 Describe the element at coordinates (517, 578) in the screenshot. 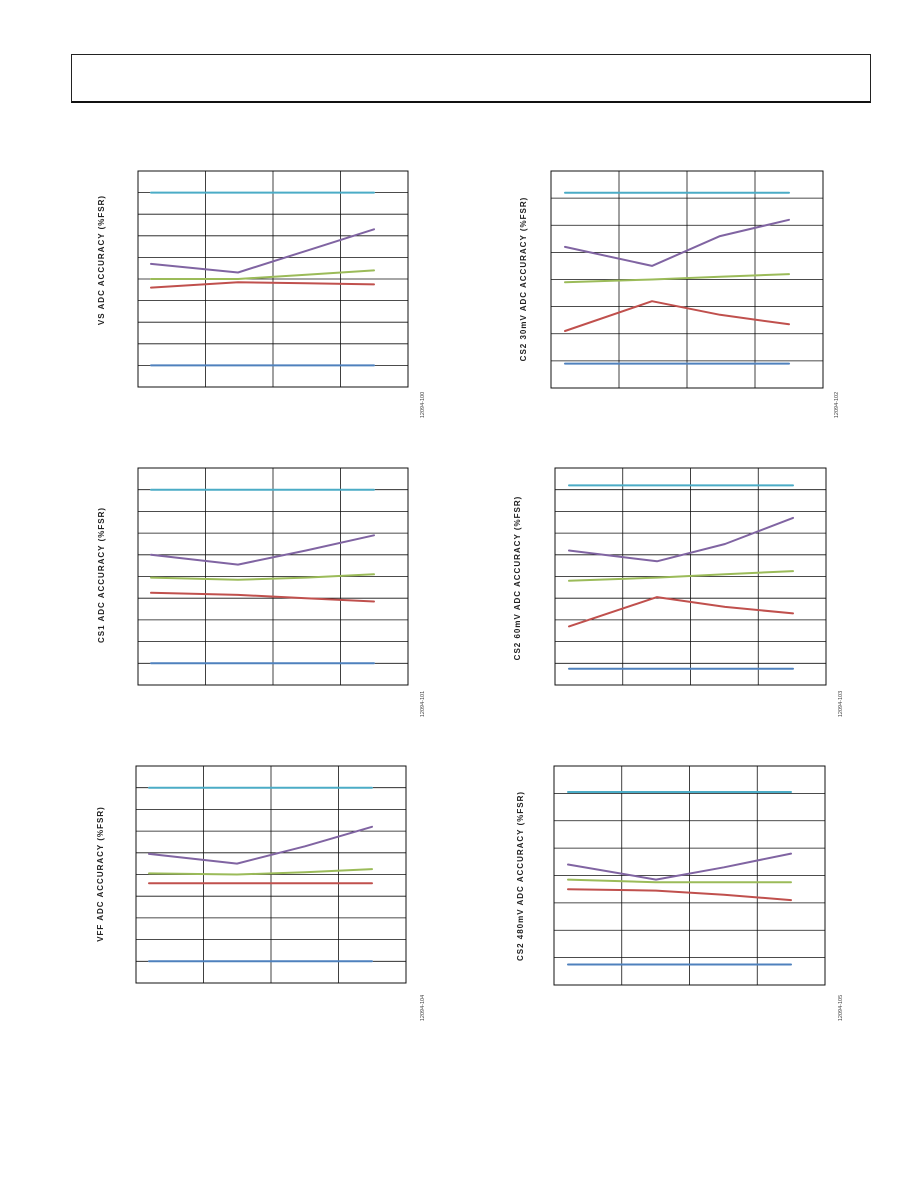

I see `y-axis-label: CS2 60mV ADC ACCURACY (%FSR)` at that location.